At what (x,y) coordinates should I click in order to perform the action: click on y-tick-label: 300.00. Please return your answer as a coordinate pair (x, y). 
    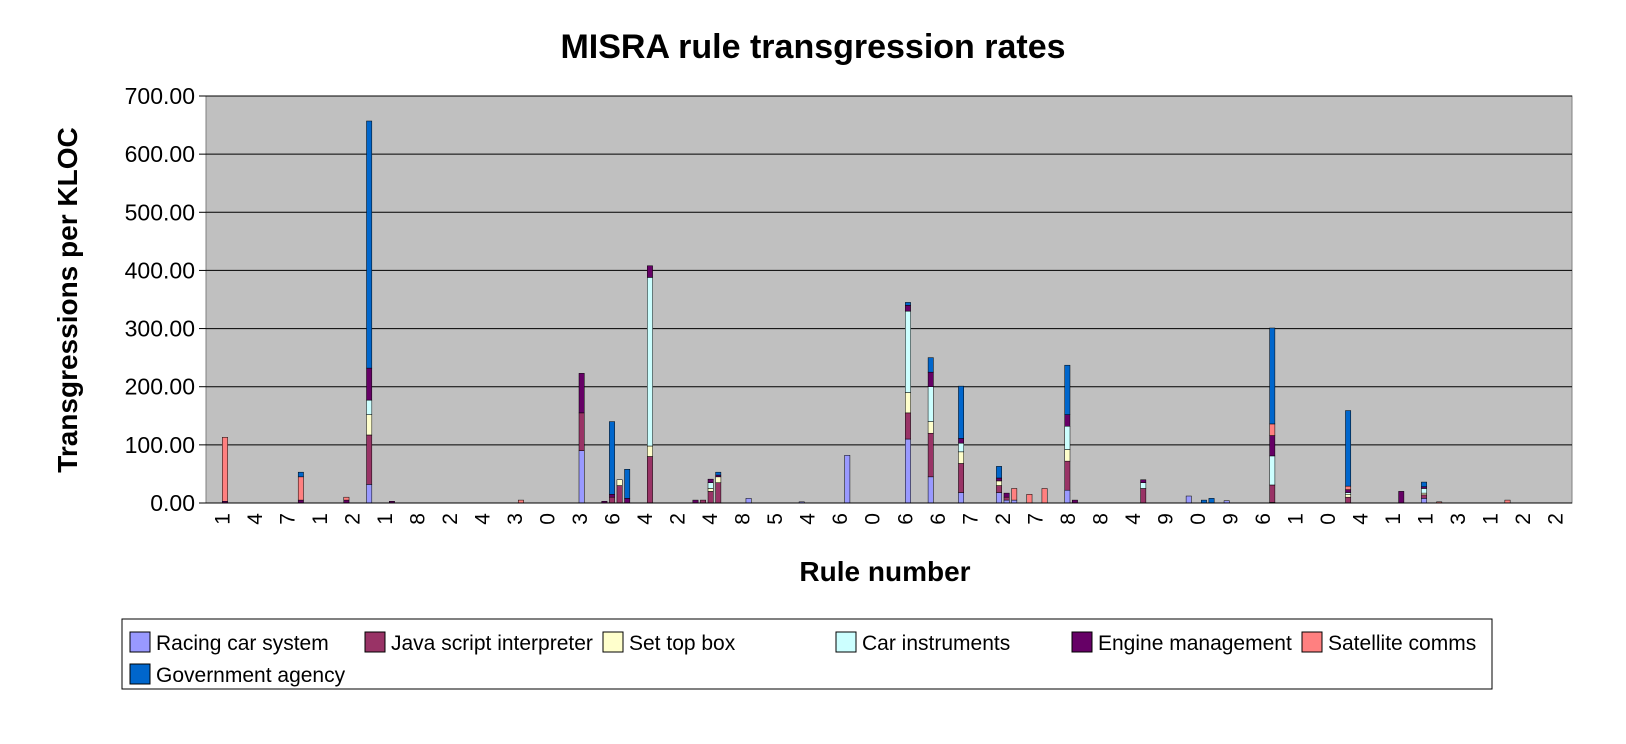
    Looking at the image, I should click on (160, 329).